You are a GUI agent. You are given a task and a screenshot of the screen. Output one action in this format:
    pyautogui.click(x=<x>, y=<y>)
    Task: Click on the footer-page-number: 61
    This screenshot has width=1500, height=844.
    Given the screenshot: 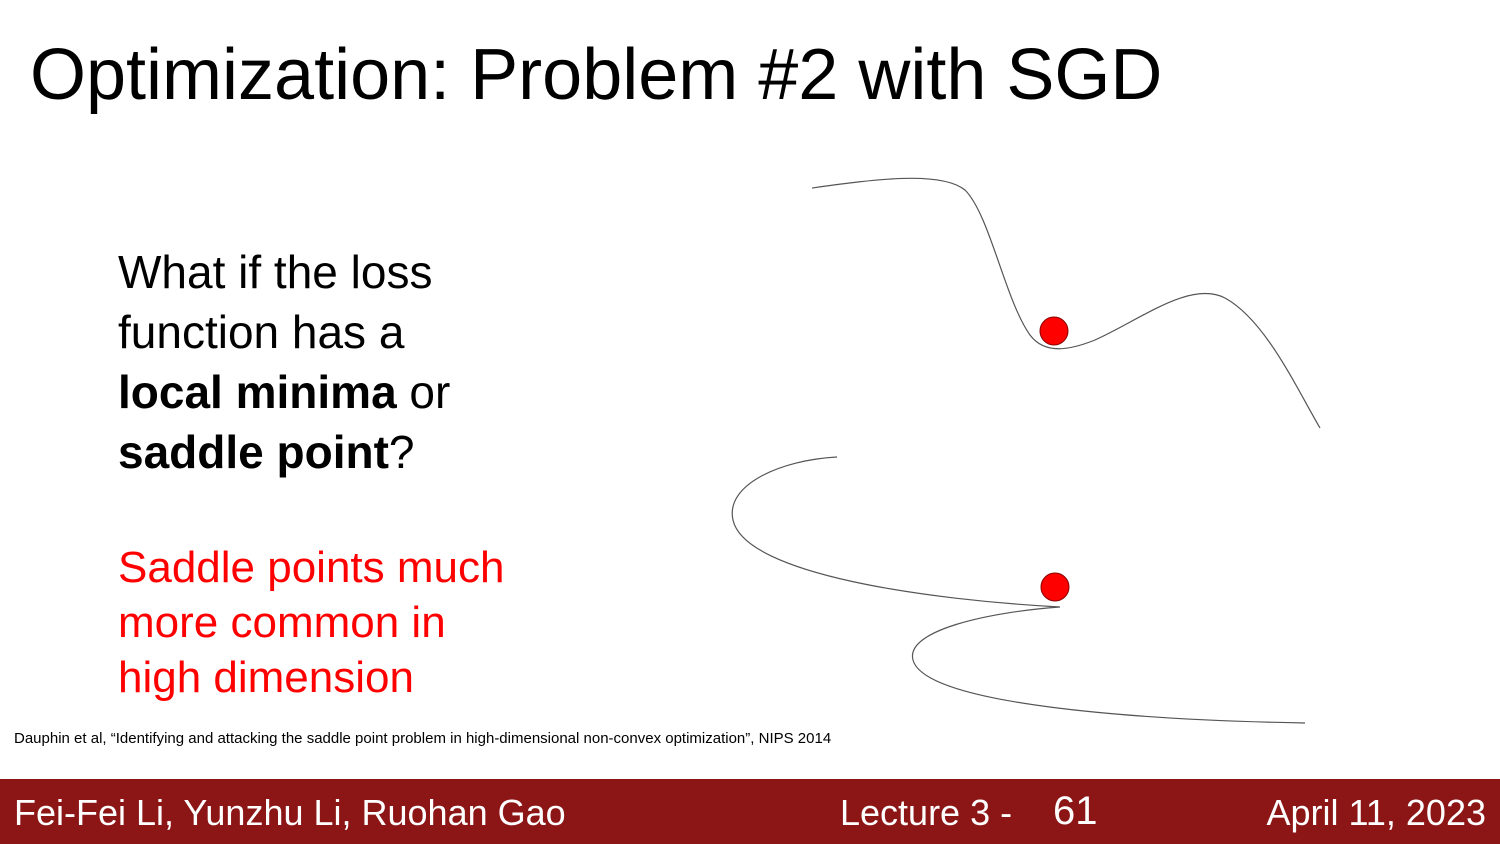 What is the action you would take?
    pyautogui.click(x=1075, y=811)
    